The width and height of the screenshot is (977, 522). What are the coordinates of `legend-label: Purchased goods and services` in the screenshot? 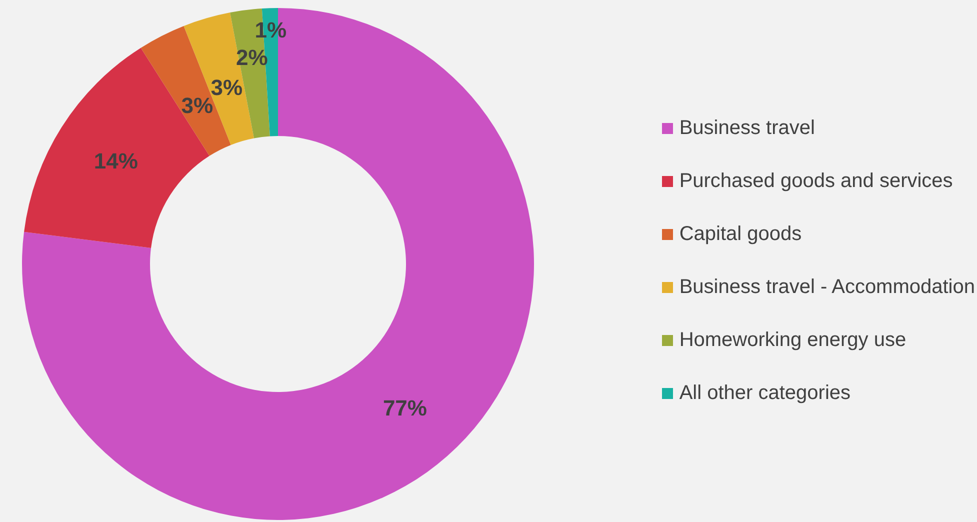 It's located at (816, 181).